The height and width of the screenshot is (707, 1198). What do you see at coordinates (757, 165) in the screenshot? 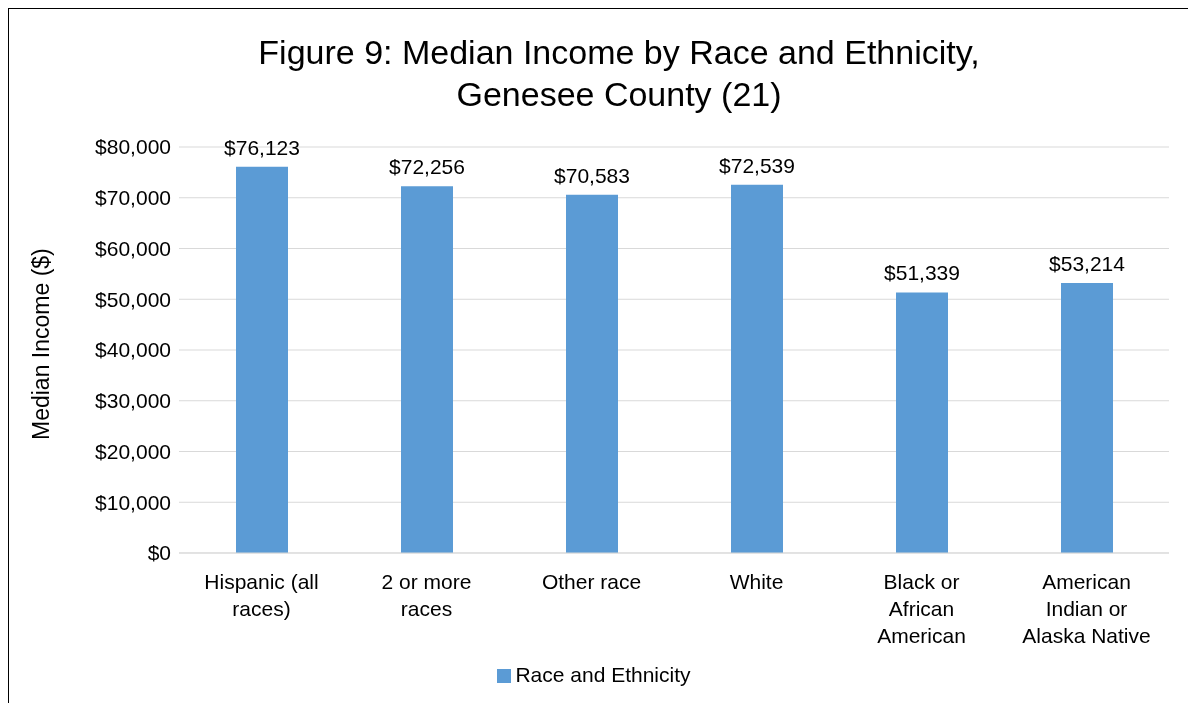
I see `data-label: $72,539` at bounding box center [757, 165].